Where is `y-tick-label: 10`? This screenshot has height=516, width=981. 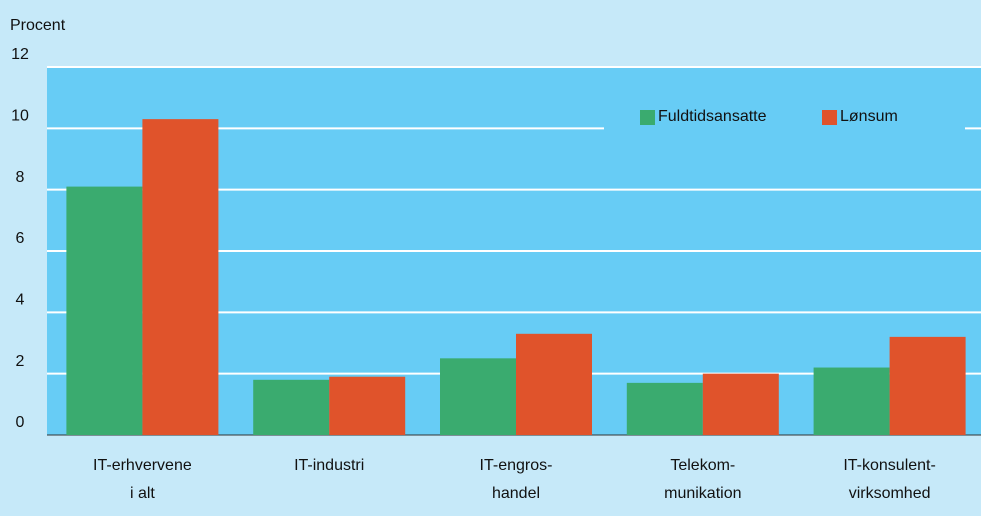
y-tick-label: 10 is located at coordinates (20, 116).